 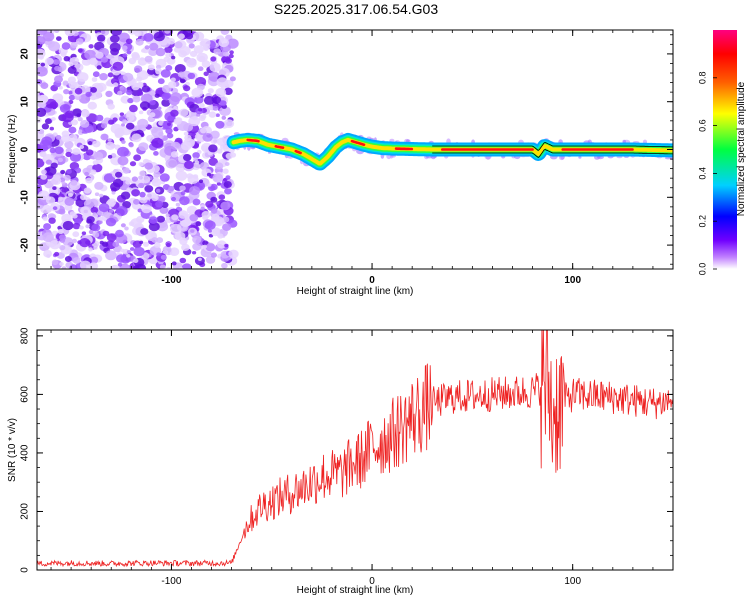 What do you see at coordinates (702, 221) in the screenshot?
I see `colorbar-tick-label: 0.2` at bounding box center [702, 221].